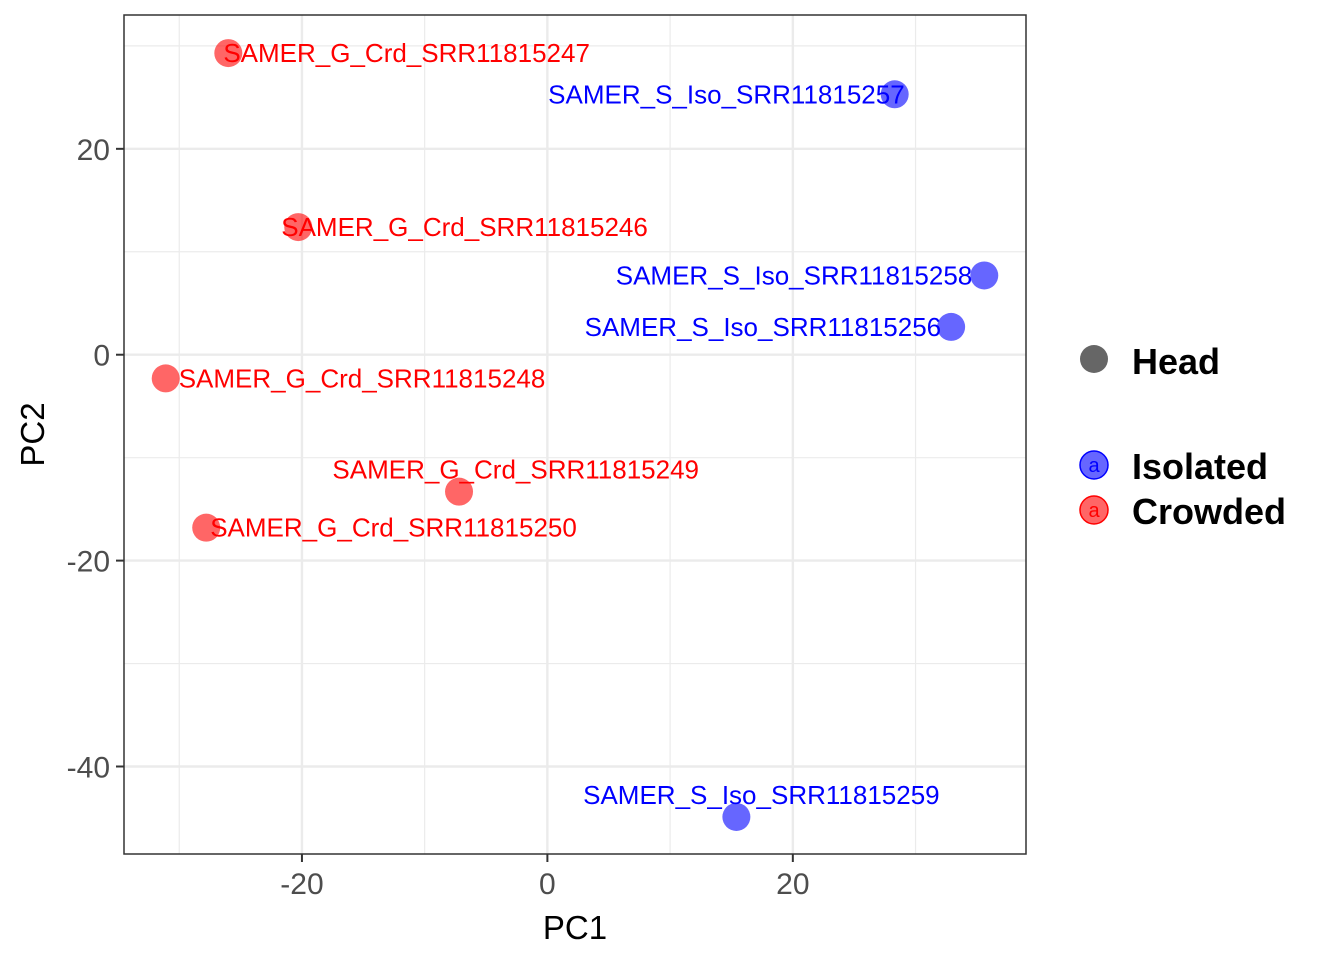 The image size is (1344, 960). What do you see at coordinates (93, 150) in the screenshot?
I see `y-tick-label: 20` at bounding box center [93, 150].